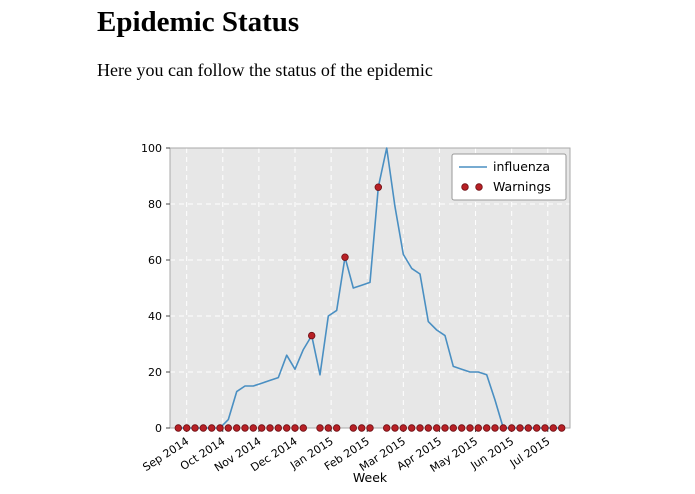 Image resolution: width=695 pixels, height=494 pixels. I want to click on y-tick-label: 100, so click(151, 148).